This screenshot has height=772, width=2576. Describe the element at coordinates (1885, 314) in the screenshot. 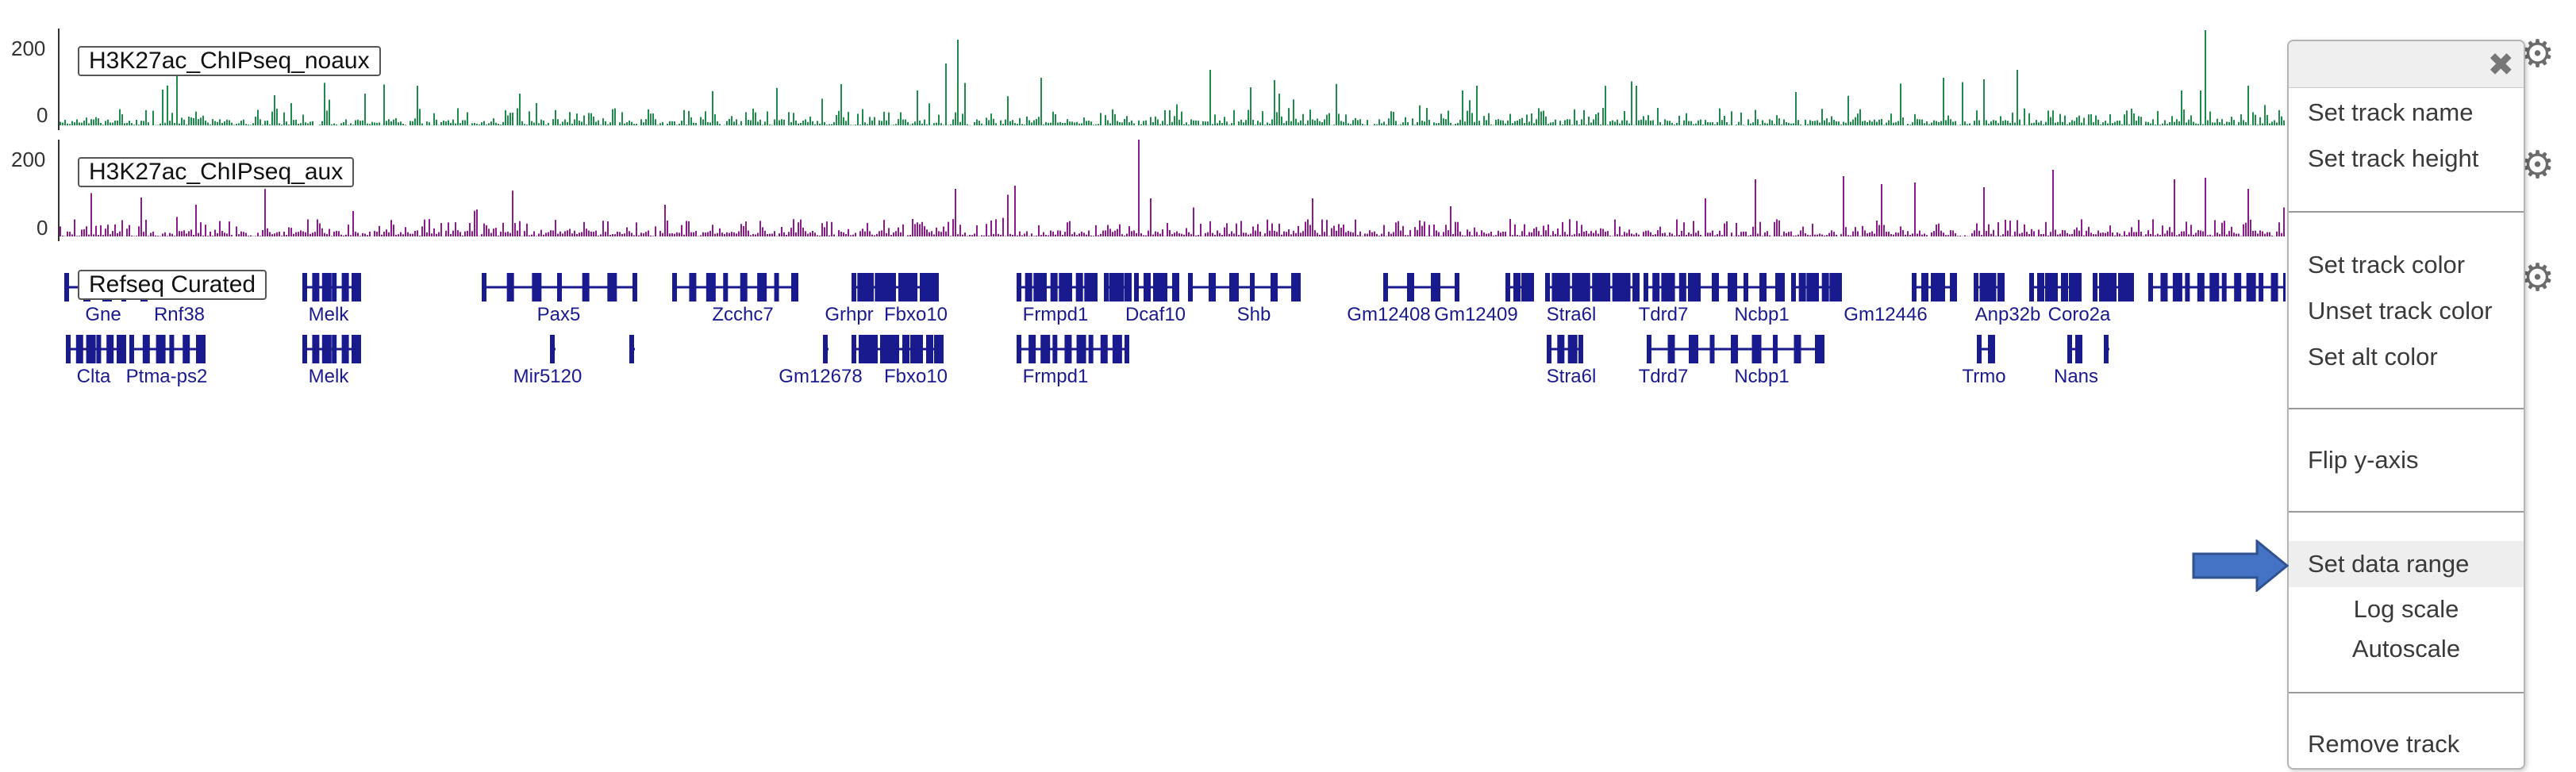

I see `gene-label: Gm12446` at that location.